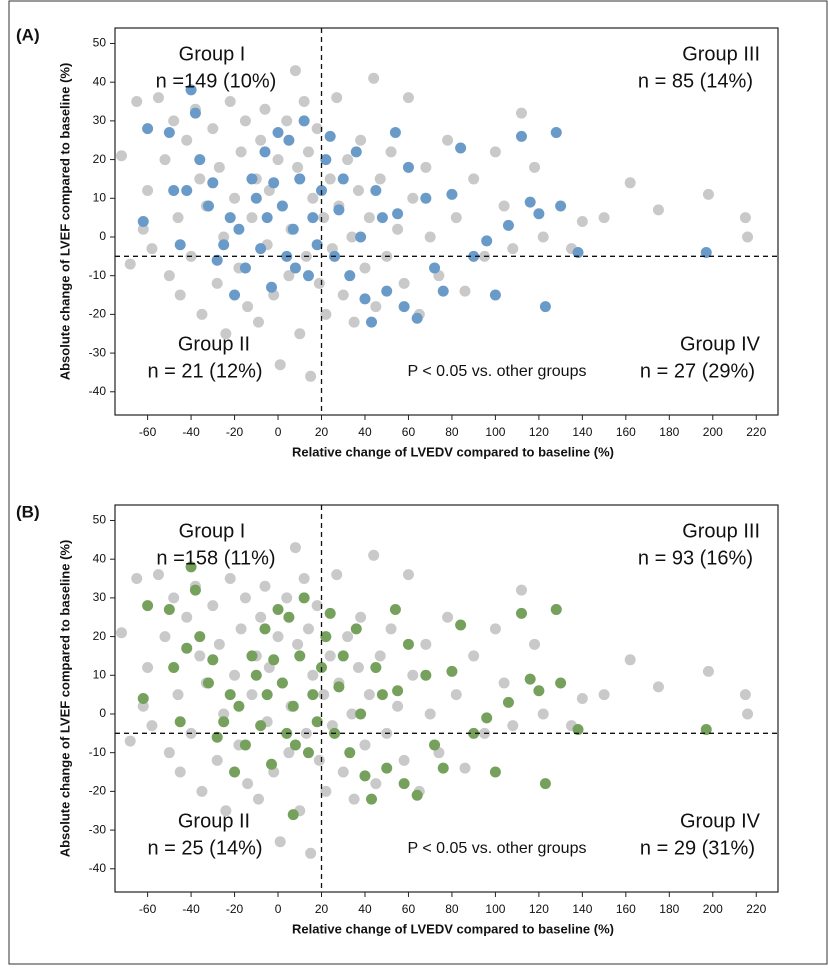 The width and height of the screenshot is (828, 970). I want to click on y-tick-label: 30, so click(100, 120).